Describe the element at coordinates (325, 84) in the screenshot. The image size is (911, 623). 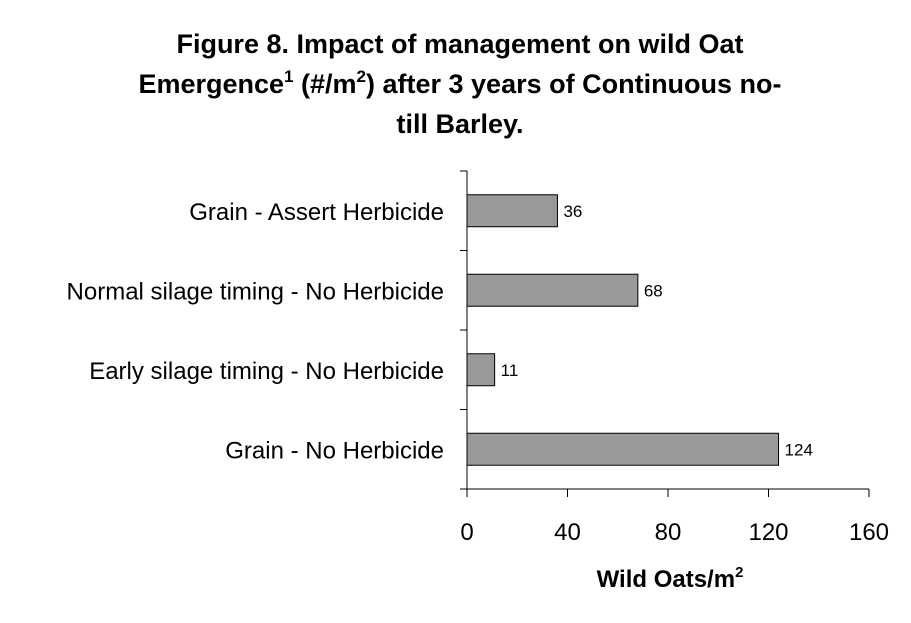
I see `chart-title-unit-text: (#/m` at that location.